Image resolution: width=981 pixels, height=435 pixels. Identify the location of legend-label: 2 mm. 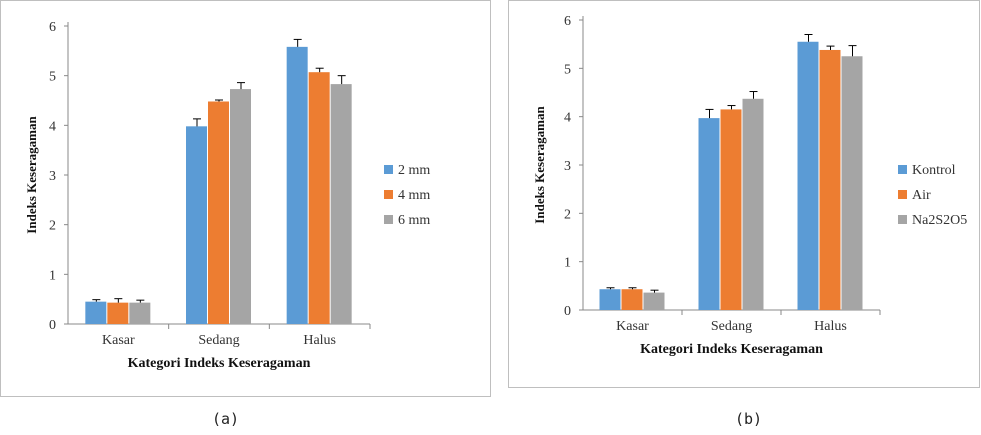
(414, 170).